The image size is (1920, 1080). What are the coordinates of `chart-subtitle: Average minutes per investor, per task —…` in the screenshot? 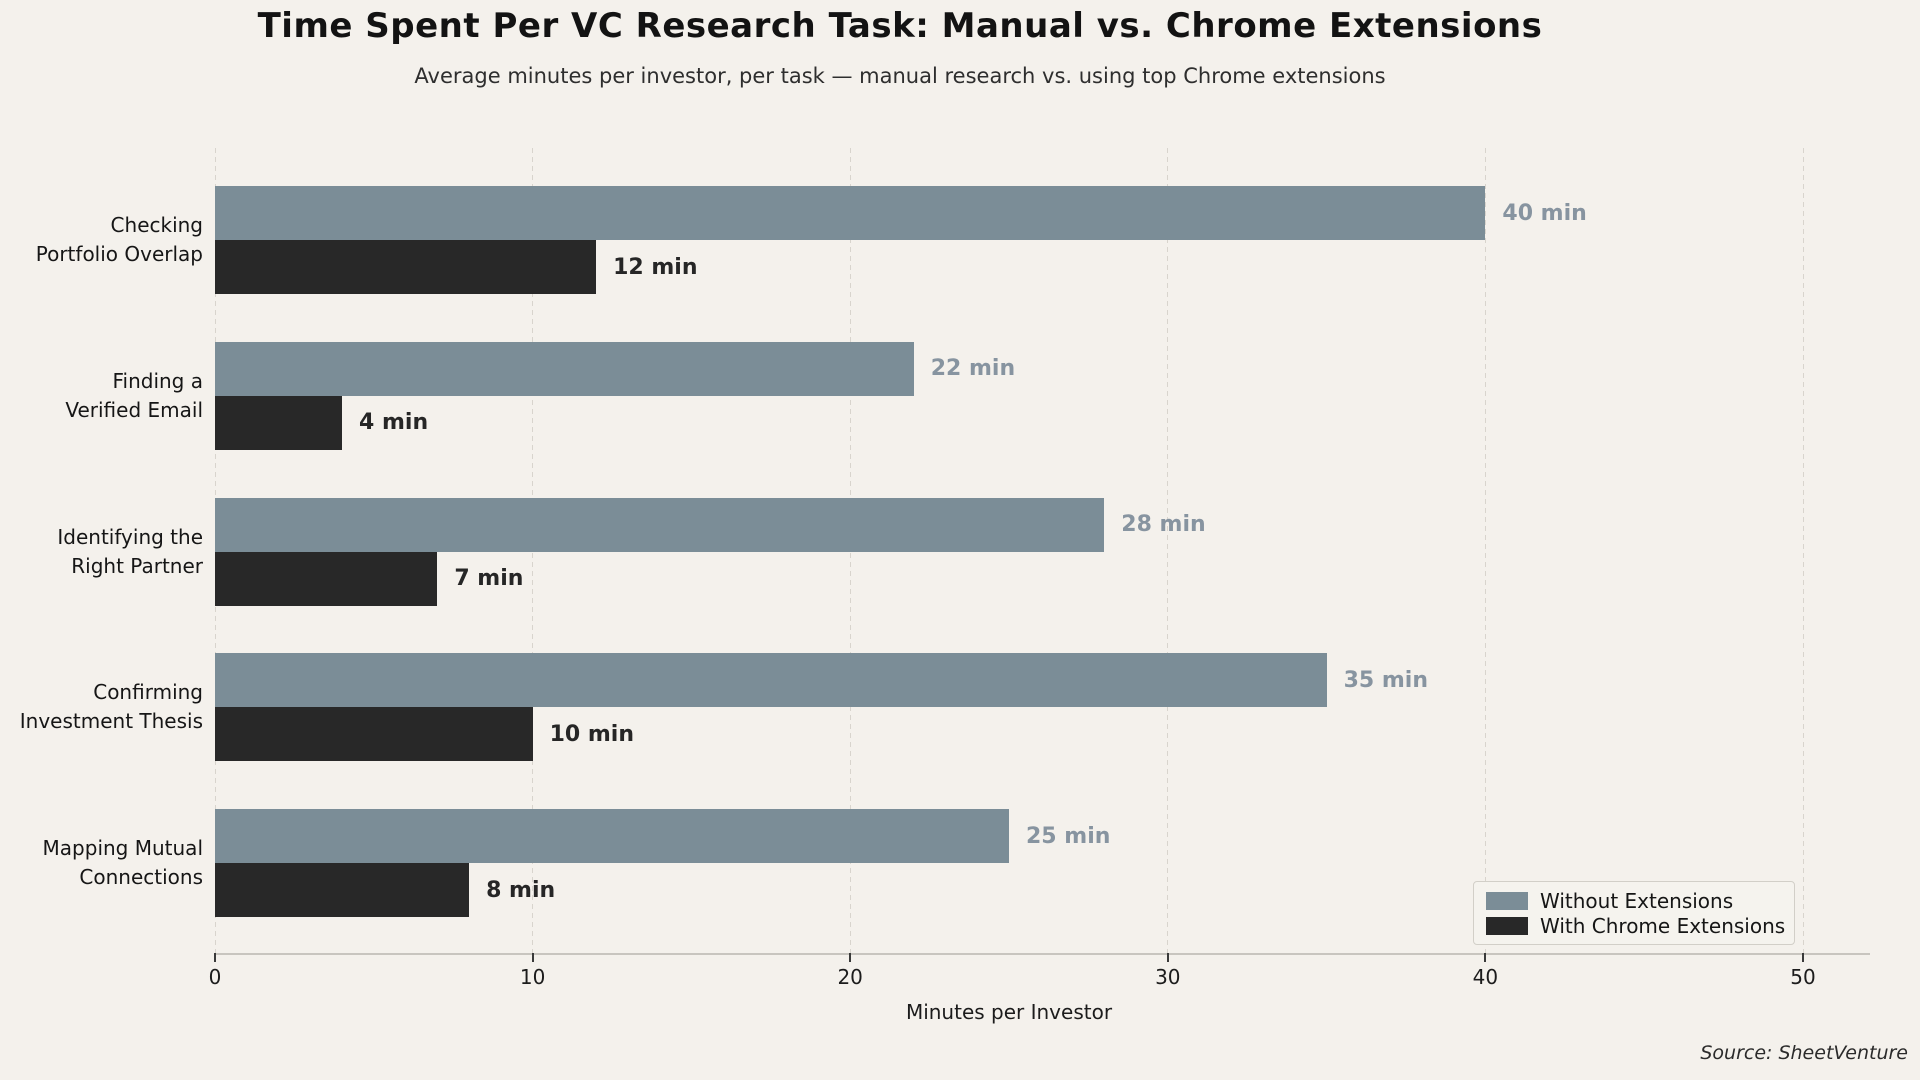 It's located at (900, 76).